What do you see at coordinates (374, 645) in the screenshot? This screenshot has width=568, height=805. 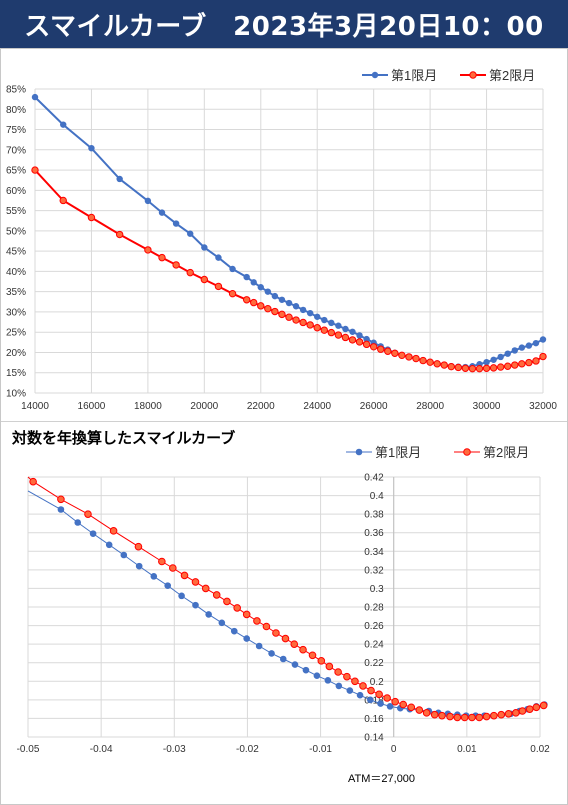 I see `y-tick-label: 0.24` at bounding box center [374, 645].